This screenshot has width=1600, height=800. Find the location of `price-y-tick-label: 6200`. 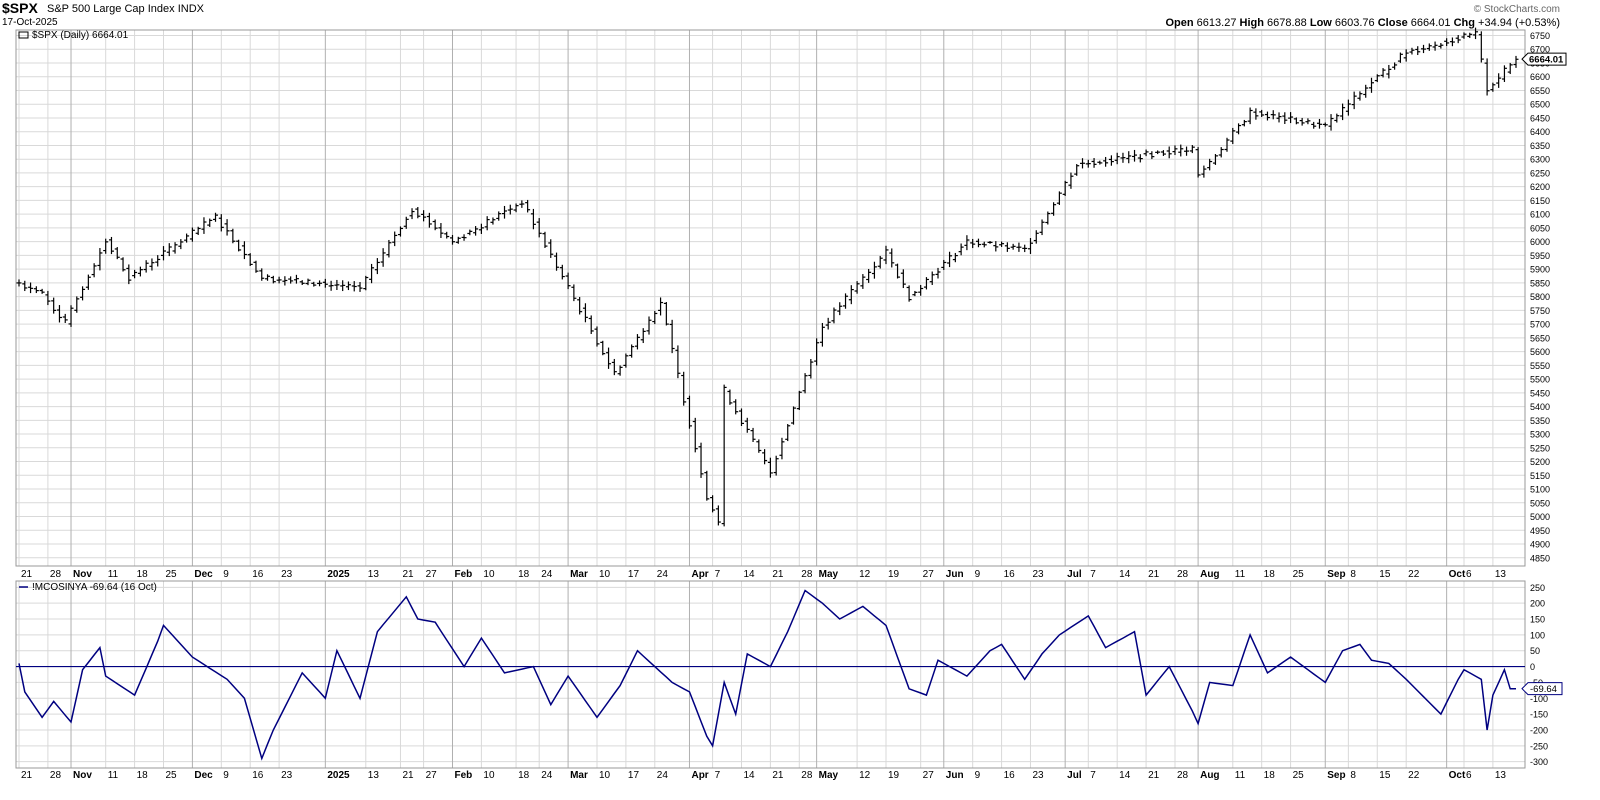

price-y-tick-label: 6200 is located at coordinates (1540, 187).